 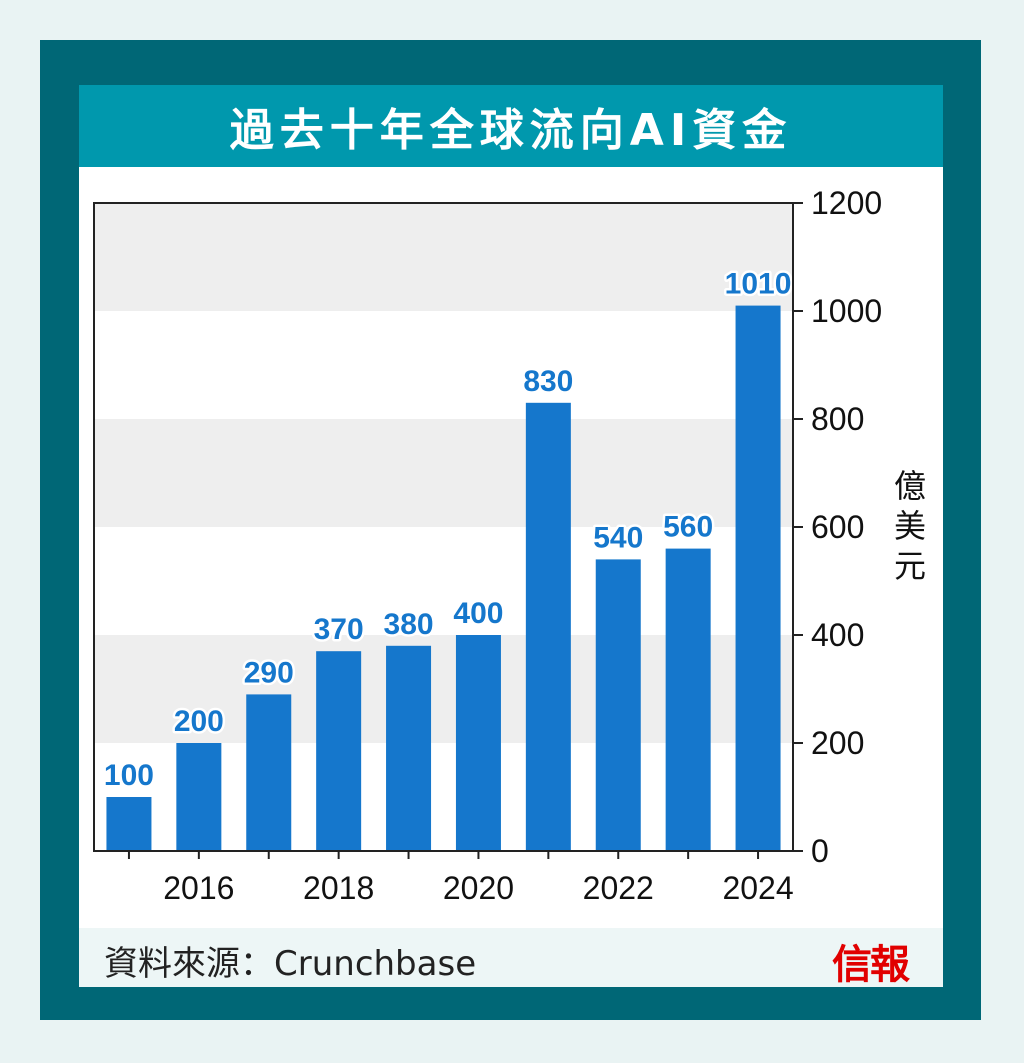 I want to click on y-axis-label-char: 元, so click(x=910, y=566).